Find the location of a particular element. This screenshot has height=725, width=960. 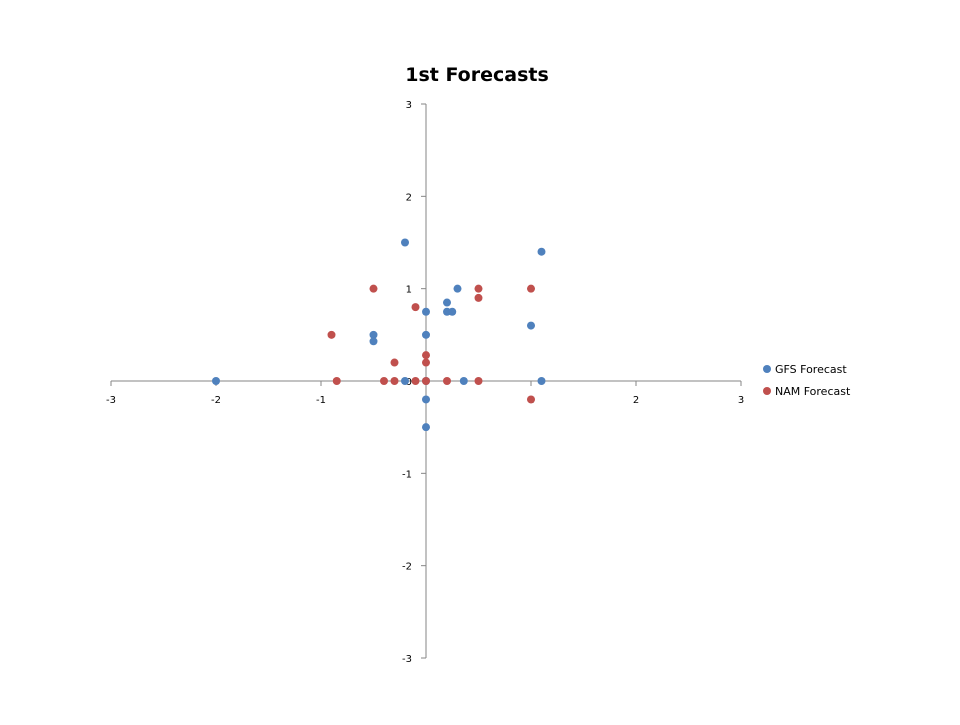

legend-marker-nam-forecast is located at coordinates (767, 391).